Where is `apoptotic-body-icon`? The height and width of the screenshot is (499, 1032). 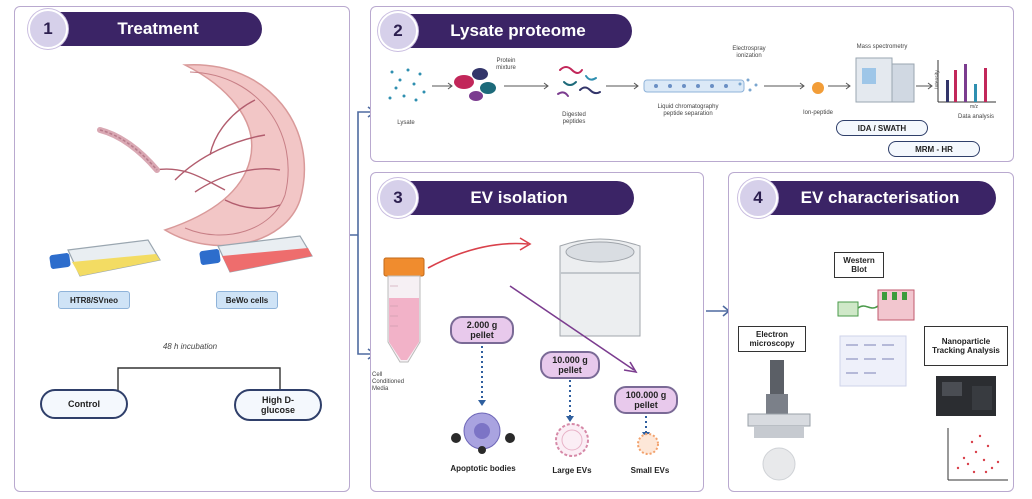 apoptotic-body-icon is located at coordinates (483, 433).